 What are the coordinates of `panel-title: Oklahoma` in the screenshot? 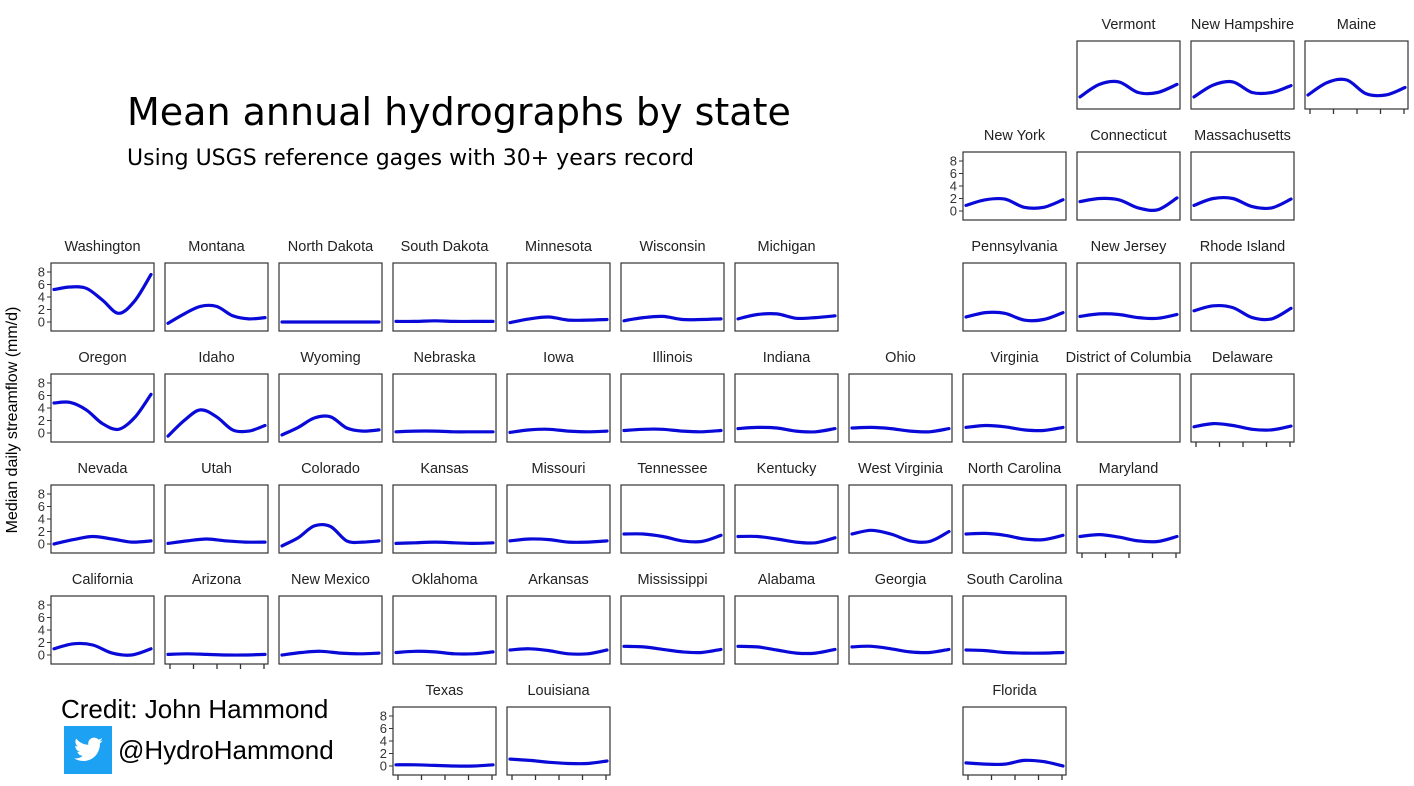 It's located at (444, 580).